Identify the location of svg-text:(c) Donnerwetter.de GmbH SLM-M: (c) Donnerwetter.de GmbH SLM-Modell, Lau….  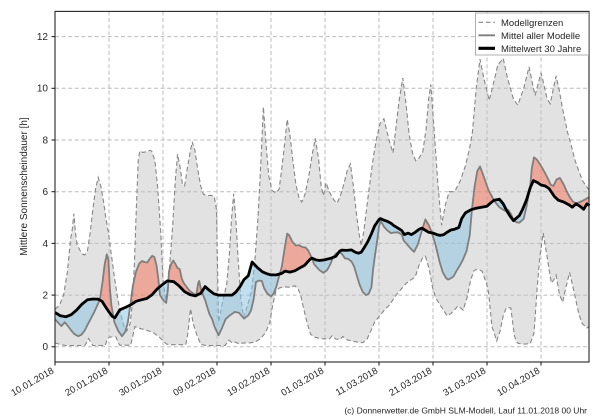
(465, 411).